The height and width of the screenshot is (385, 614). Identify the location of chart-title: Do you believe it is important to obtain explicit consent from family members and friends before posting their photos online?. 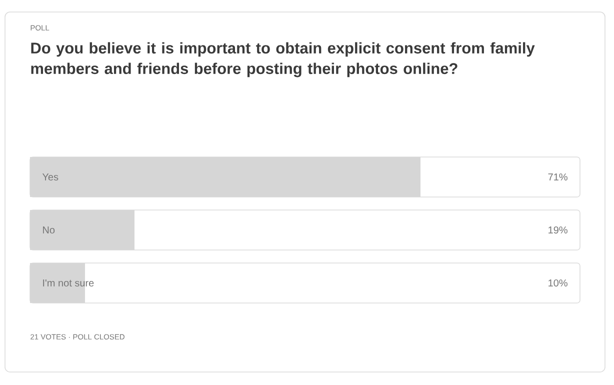
(283, 60).